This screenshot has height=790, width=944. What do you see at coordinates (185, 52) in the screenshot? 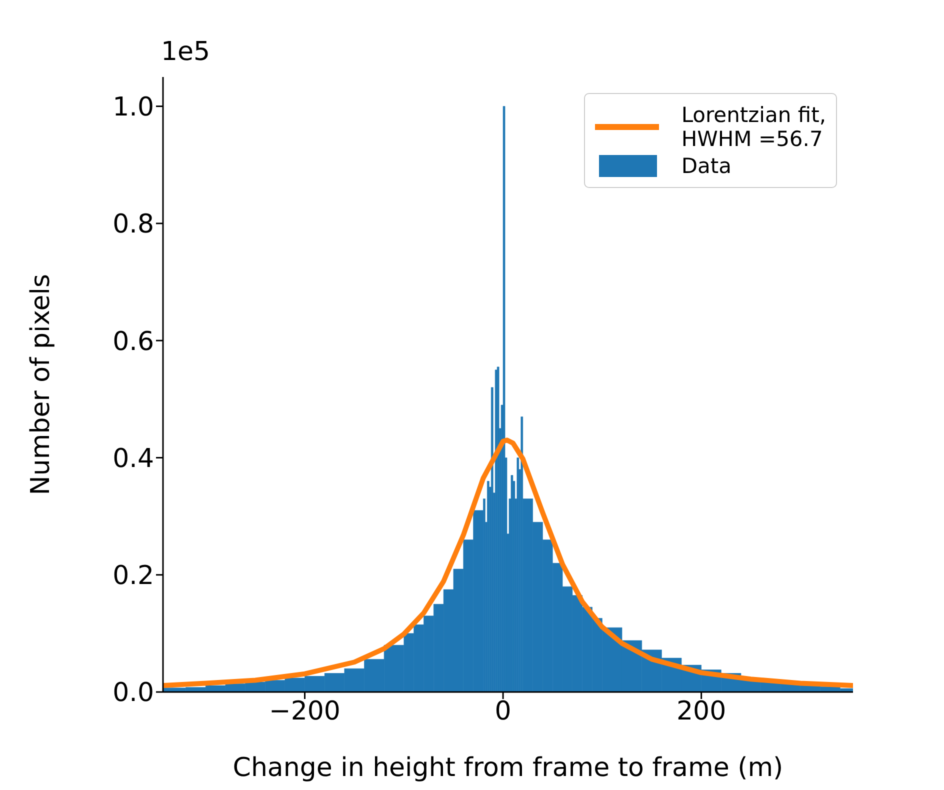
I see `text: 1e5` at bounding box center [185, 52].